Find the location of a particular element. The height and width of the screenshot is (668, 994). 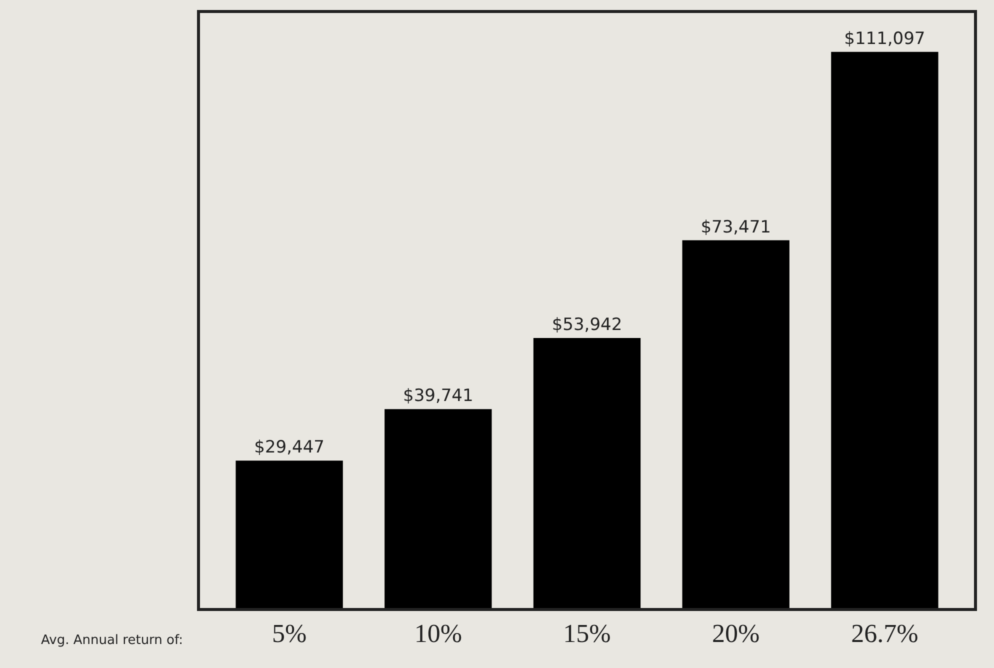

x-tick-label: 5% is located at coordinates (289, 633).